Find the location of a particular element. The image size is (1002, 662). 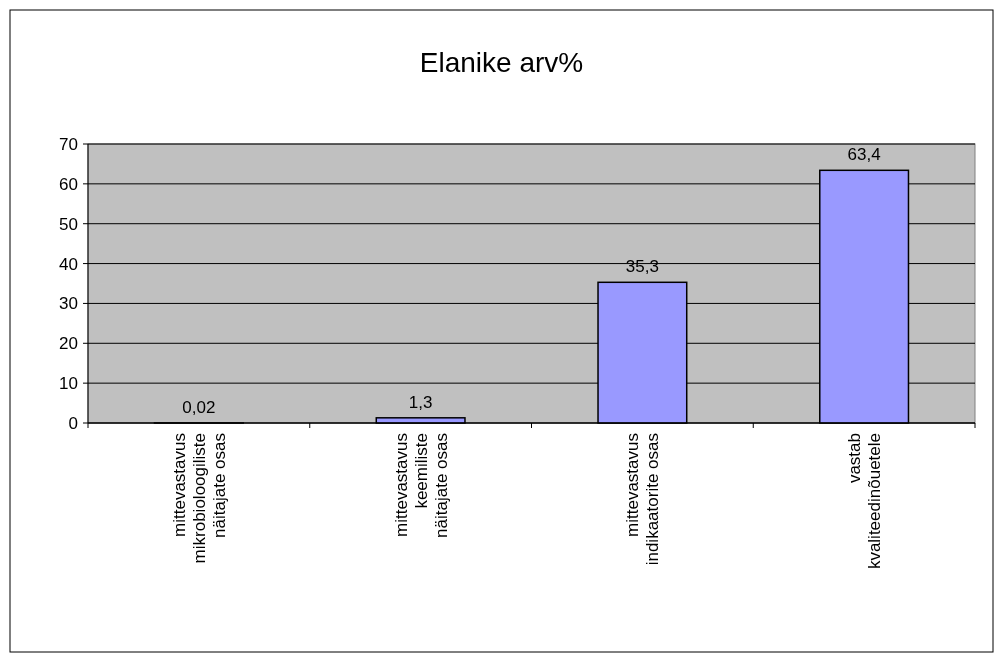

y-tick-label: 0 is located at coordinates (73, 423).